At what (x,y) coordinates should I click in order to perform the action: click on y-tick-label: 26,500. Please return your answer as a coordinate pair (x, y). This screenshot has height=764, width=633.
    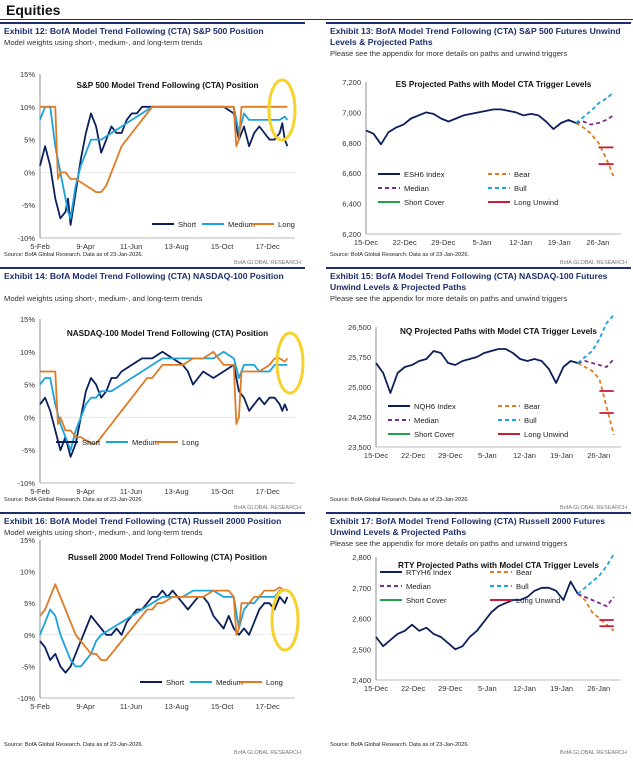
    Looking at the image, I should click on (359, 327).